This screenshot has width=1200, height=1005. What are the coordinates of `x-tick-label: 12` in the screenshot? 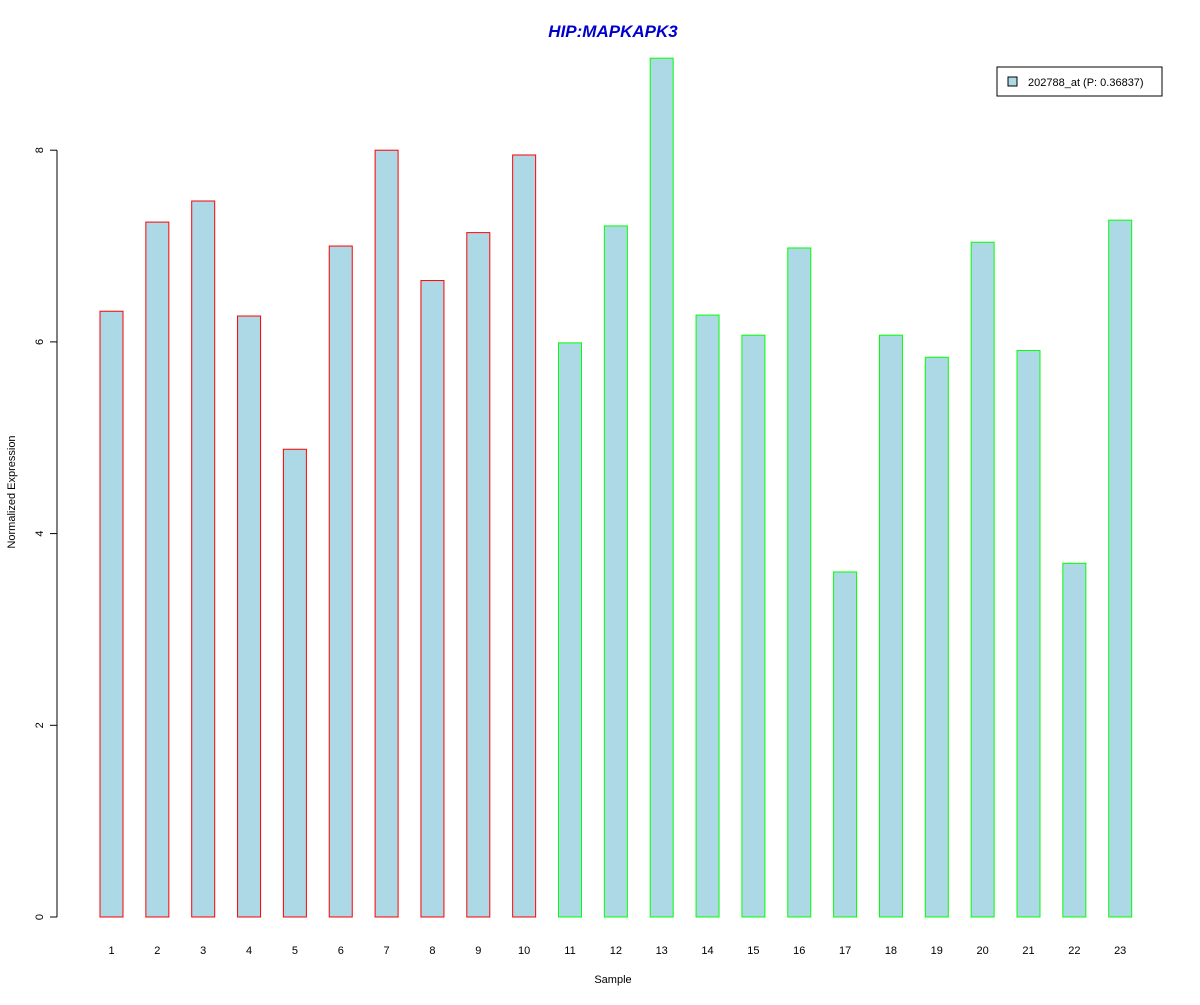 It's located at (616, 951).